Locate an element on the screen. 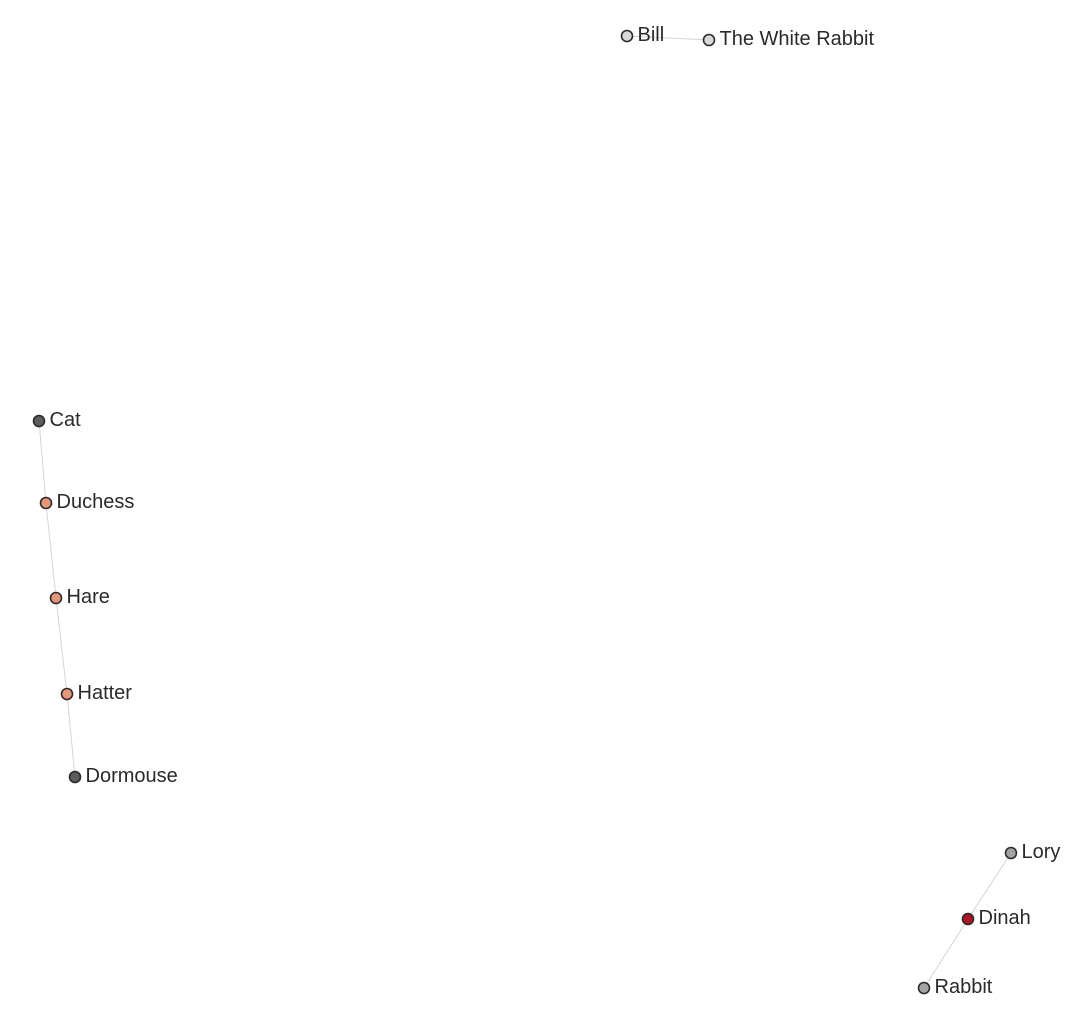  node-label-cat: Cat is located at coordinates (66, 420).